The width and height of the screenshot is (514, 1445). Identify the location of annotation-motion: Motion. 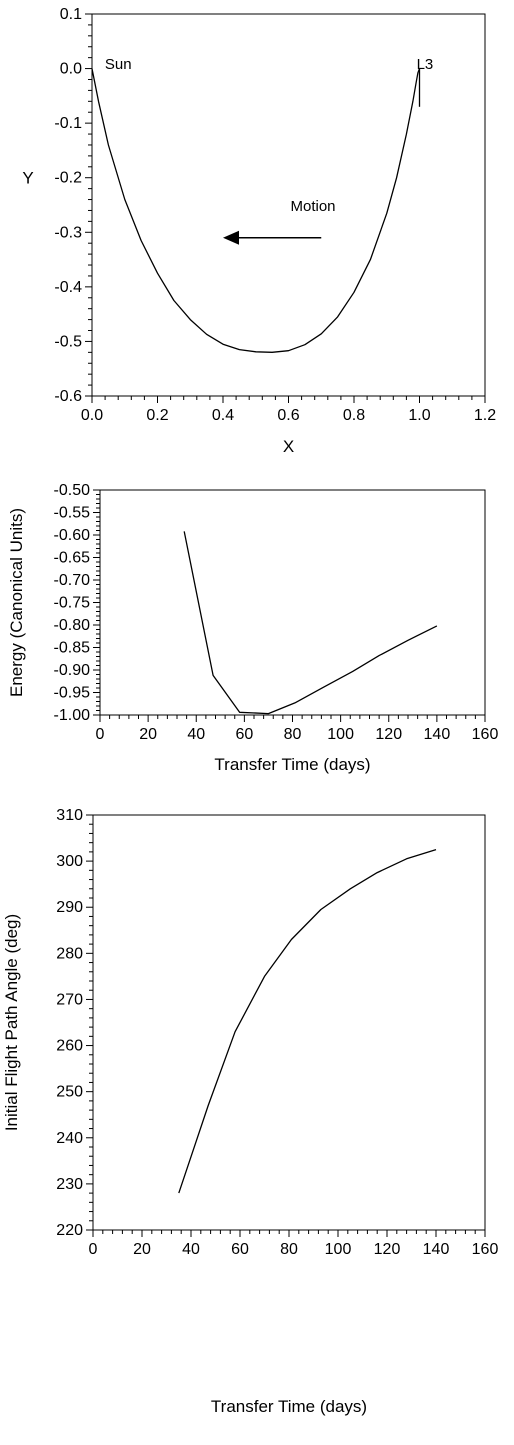
(313, 206).